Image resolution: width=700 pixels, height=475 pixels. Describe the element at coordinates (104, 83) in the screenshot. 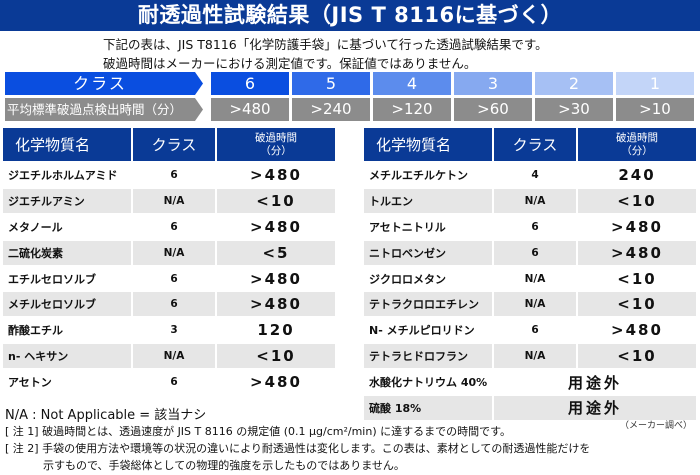

I see `class-label: クラス` at that location.